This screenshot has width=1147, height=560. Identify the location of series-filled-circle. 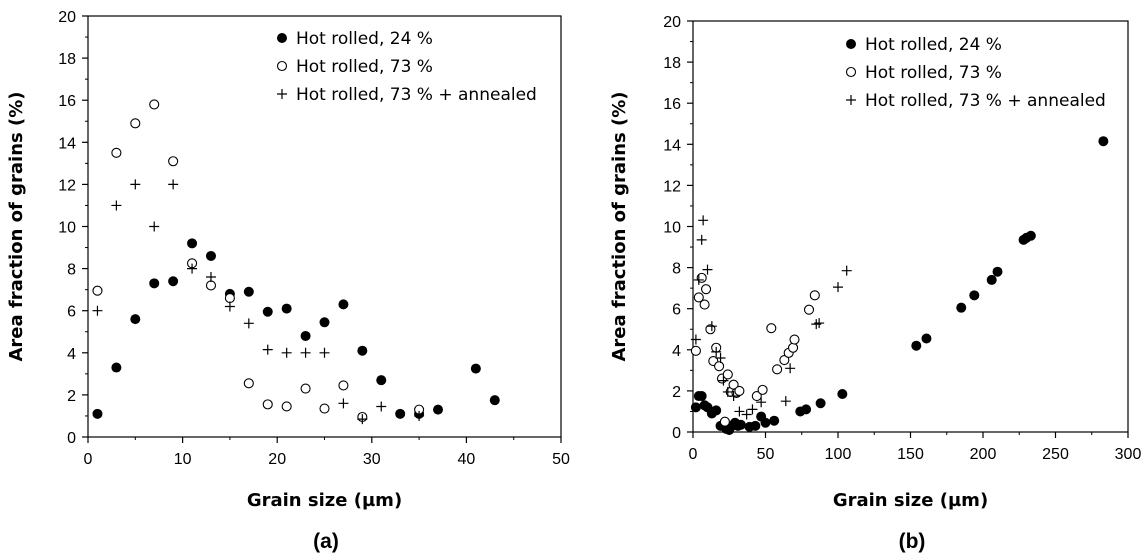
(296, 328).